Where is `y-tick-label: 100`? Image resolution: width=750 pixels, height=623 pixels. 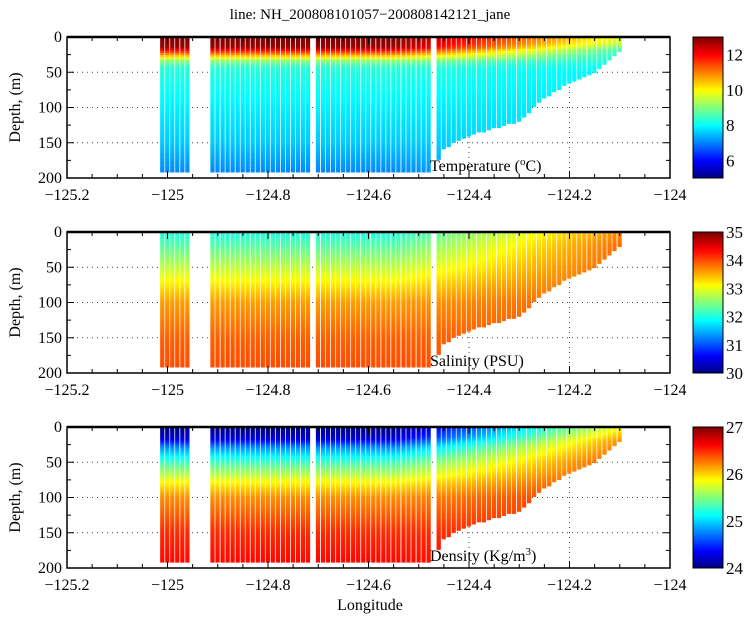
y-tick-label: 100 is located at coordinates (50, 108).